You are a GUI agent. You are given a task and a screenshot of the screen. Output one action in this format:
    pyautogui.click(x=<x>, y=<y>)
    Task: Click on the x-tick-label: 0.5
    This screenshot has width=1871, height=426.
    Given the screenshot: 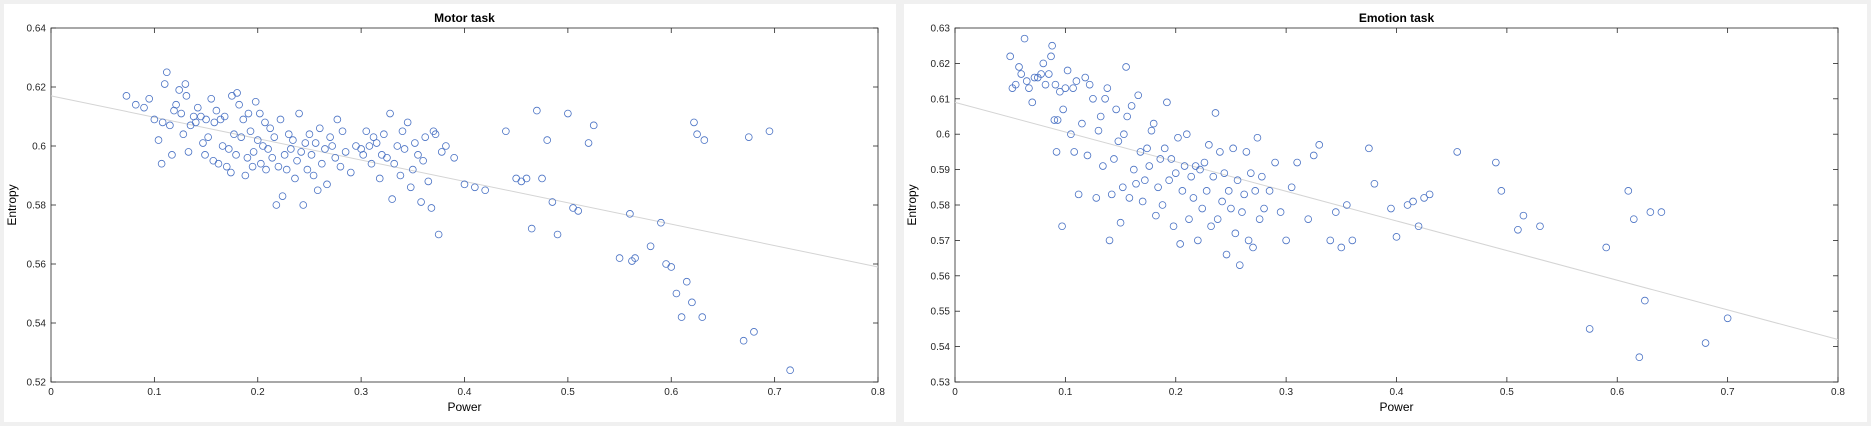 What is the action you would take?
    pyautogui.click(x=1507, y=392)
    